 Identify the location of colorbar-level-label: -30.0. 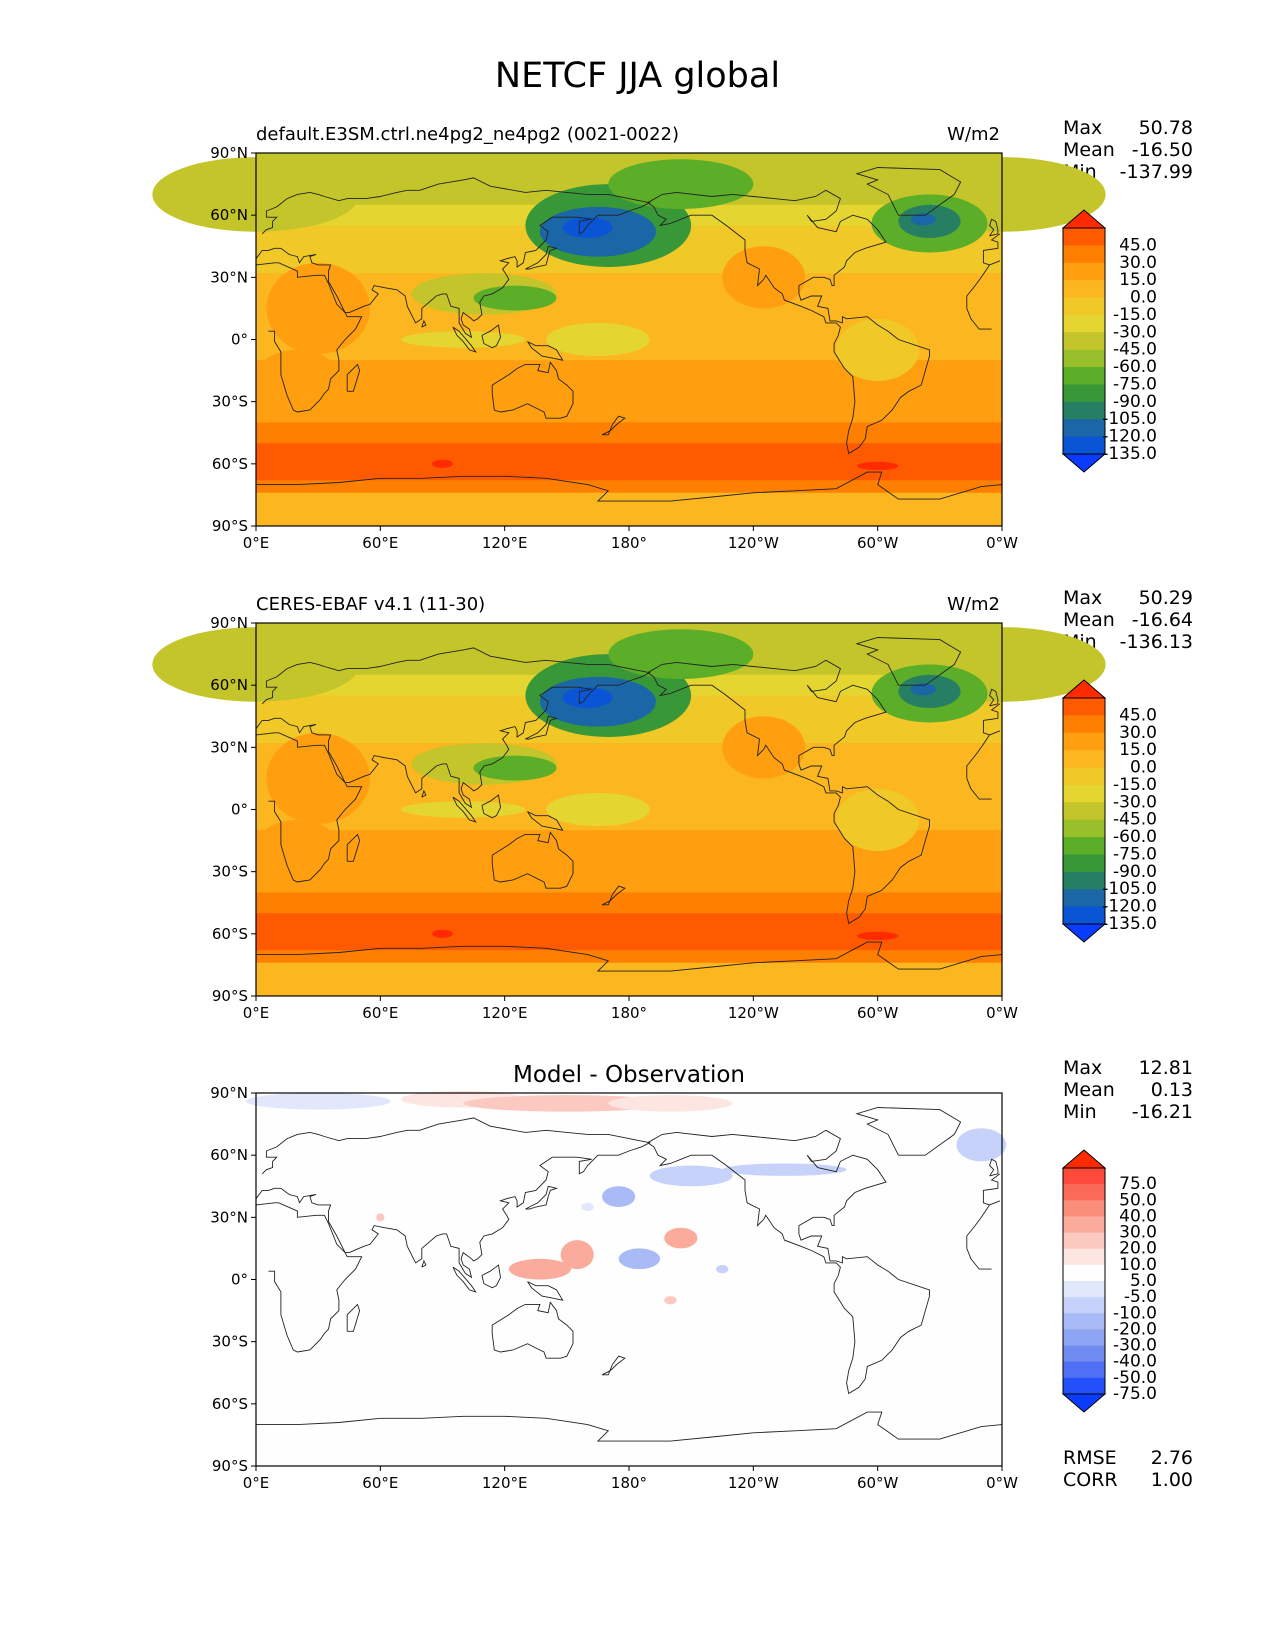
(1135, 802).